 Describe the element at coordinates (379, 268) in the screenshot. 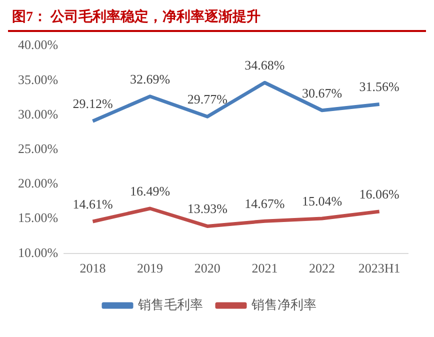

I see `x-tick-label: 2023H1` at that location.